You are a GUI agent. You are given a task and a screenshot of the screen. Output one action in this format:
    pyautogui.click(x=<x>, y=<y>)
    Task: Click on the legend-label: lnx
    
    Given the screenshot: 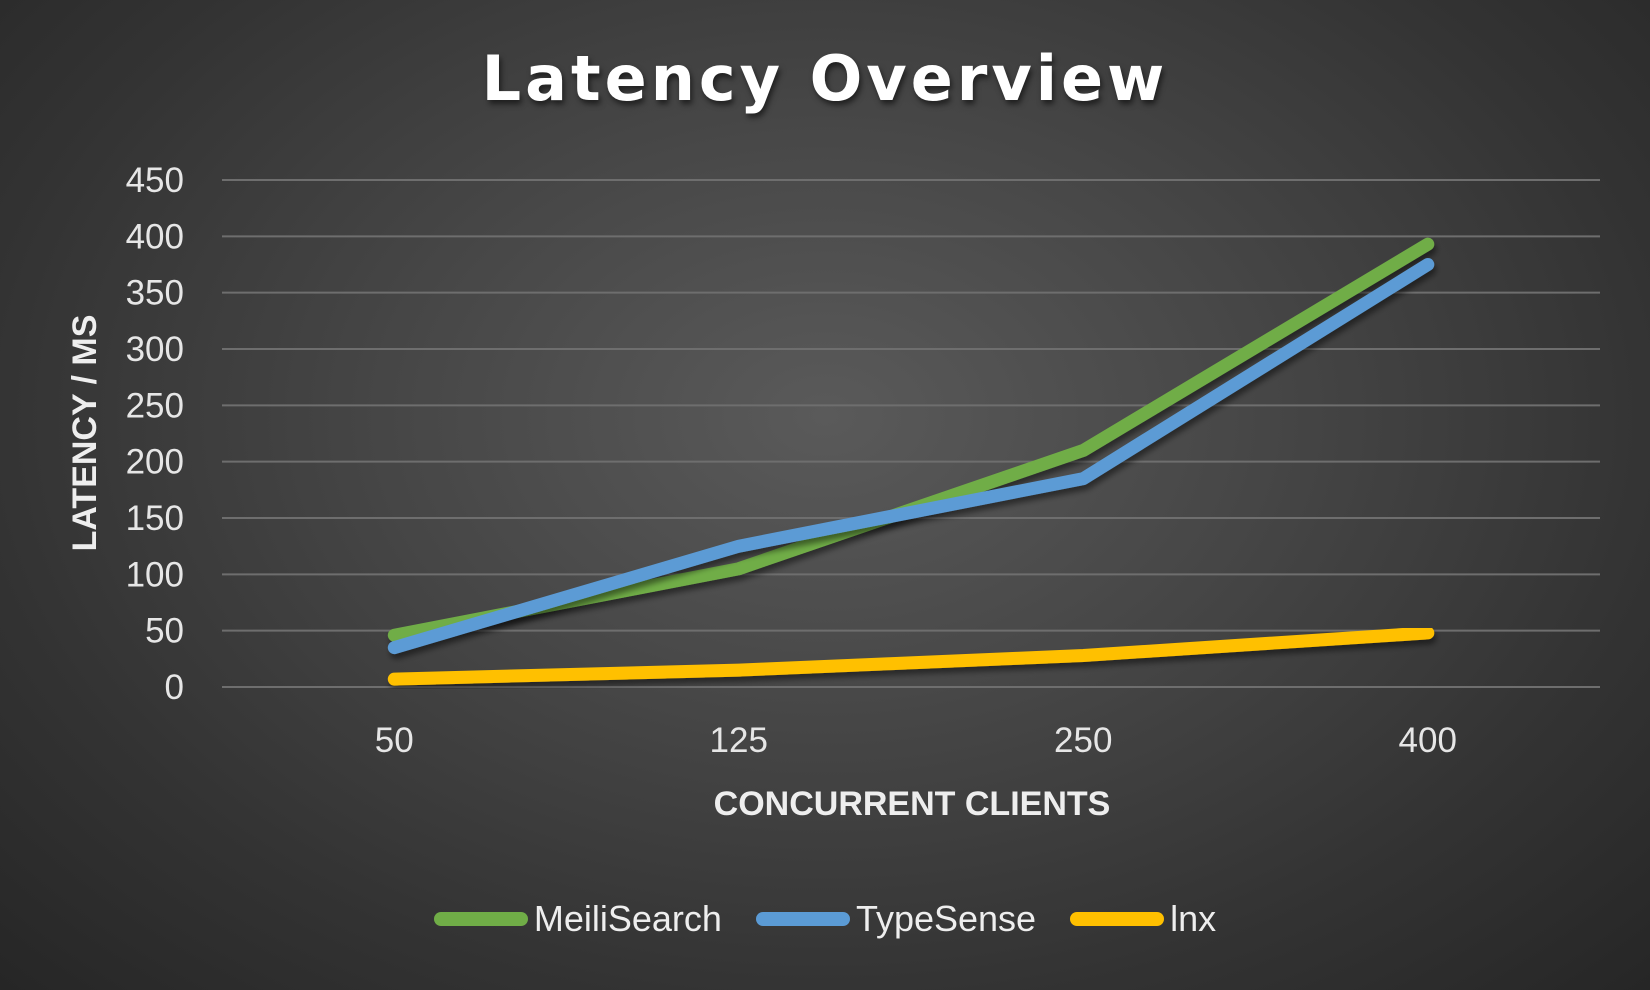 What is the action you would take?
    pyautogui.click(x=1193, y=918)
    